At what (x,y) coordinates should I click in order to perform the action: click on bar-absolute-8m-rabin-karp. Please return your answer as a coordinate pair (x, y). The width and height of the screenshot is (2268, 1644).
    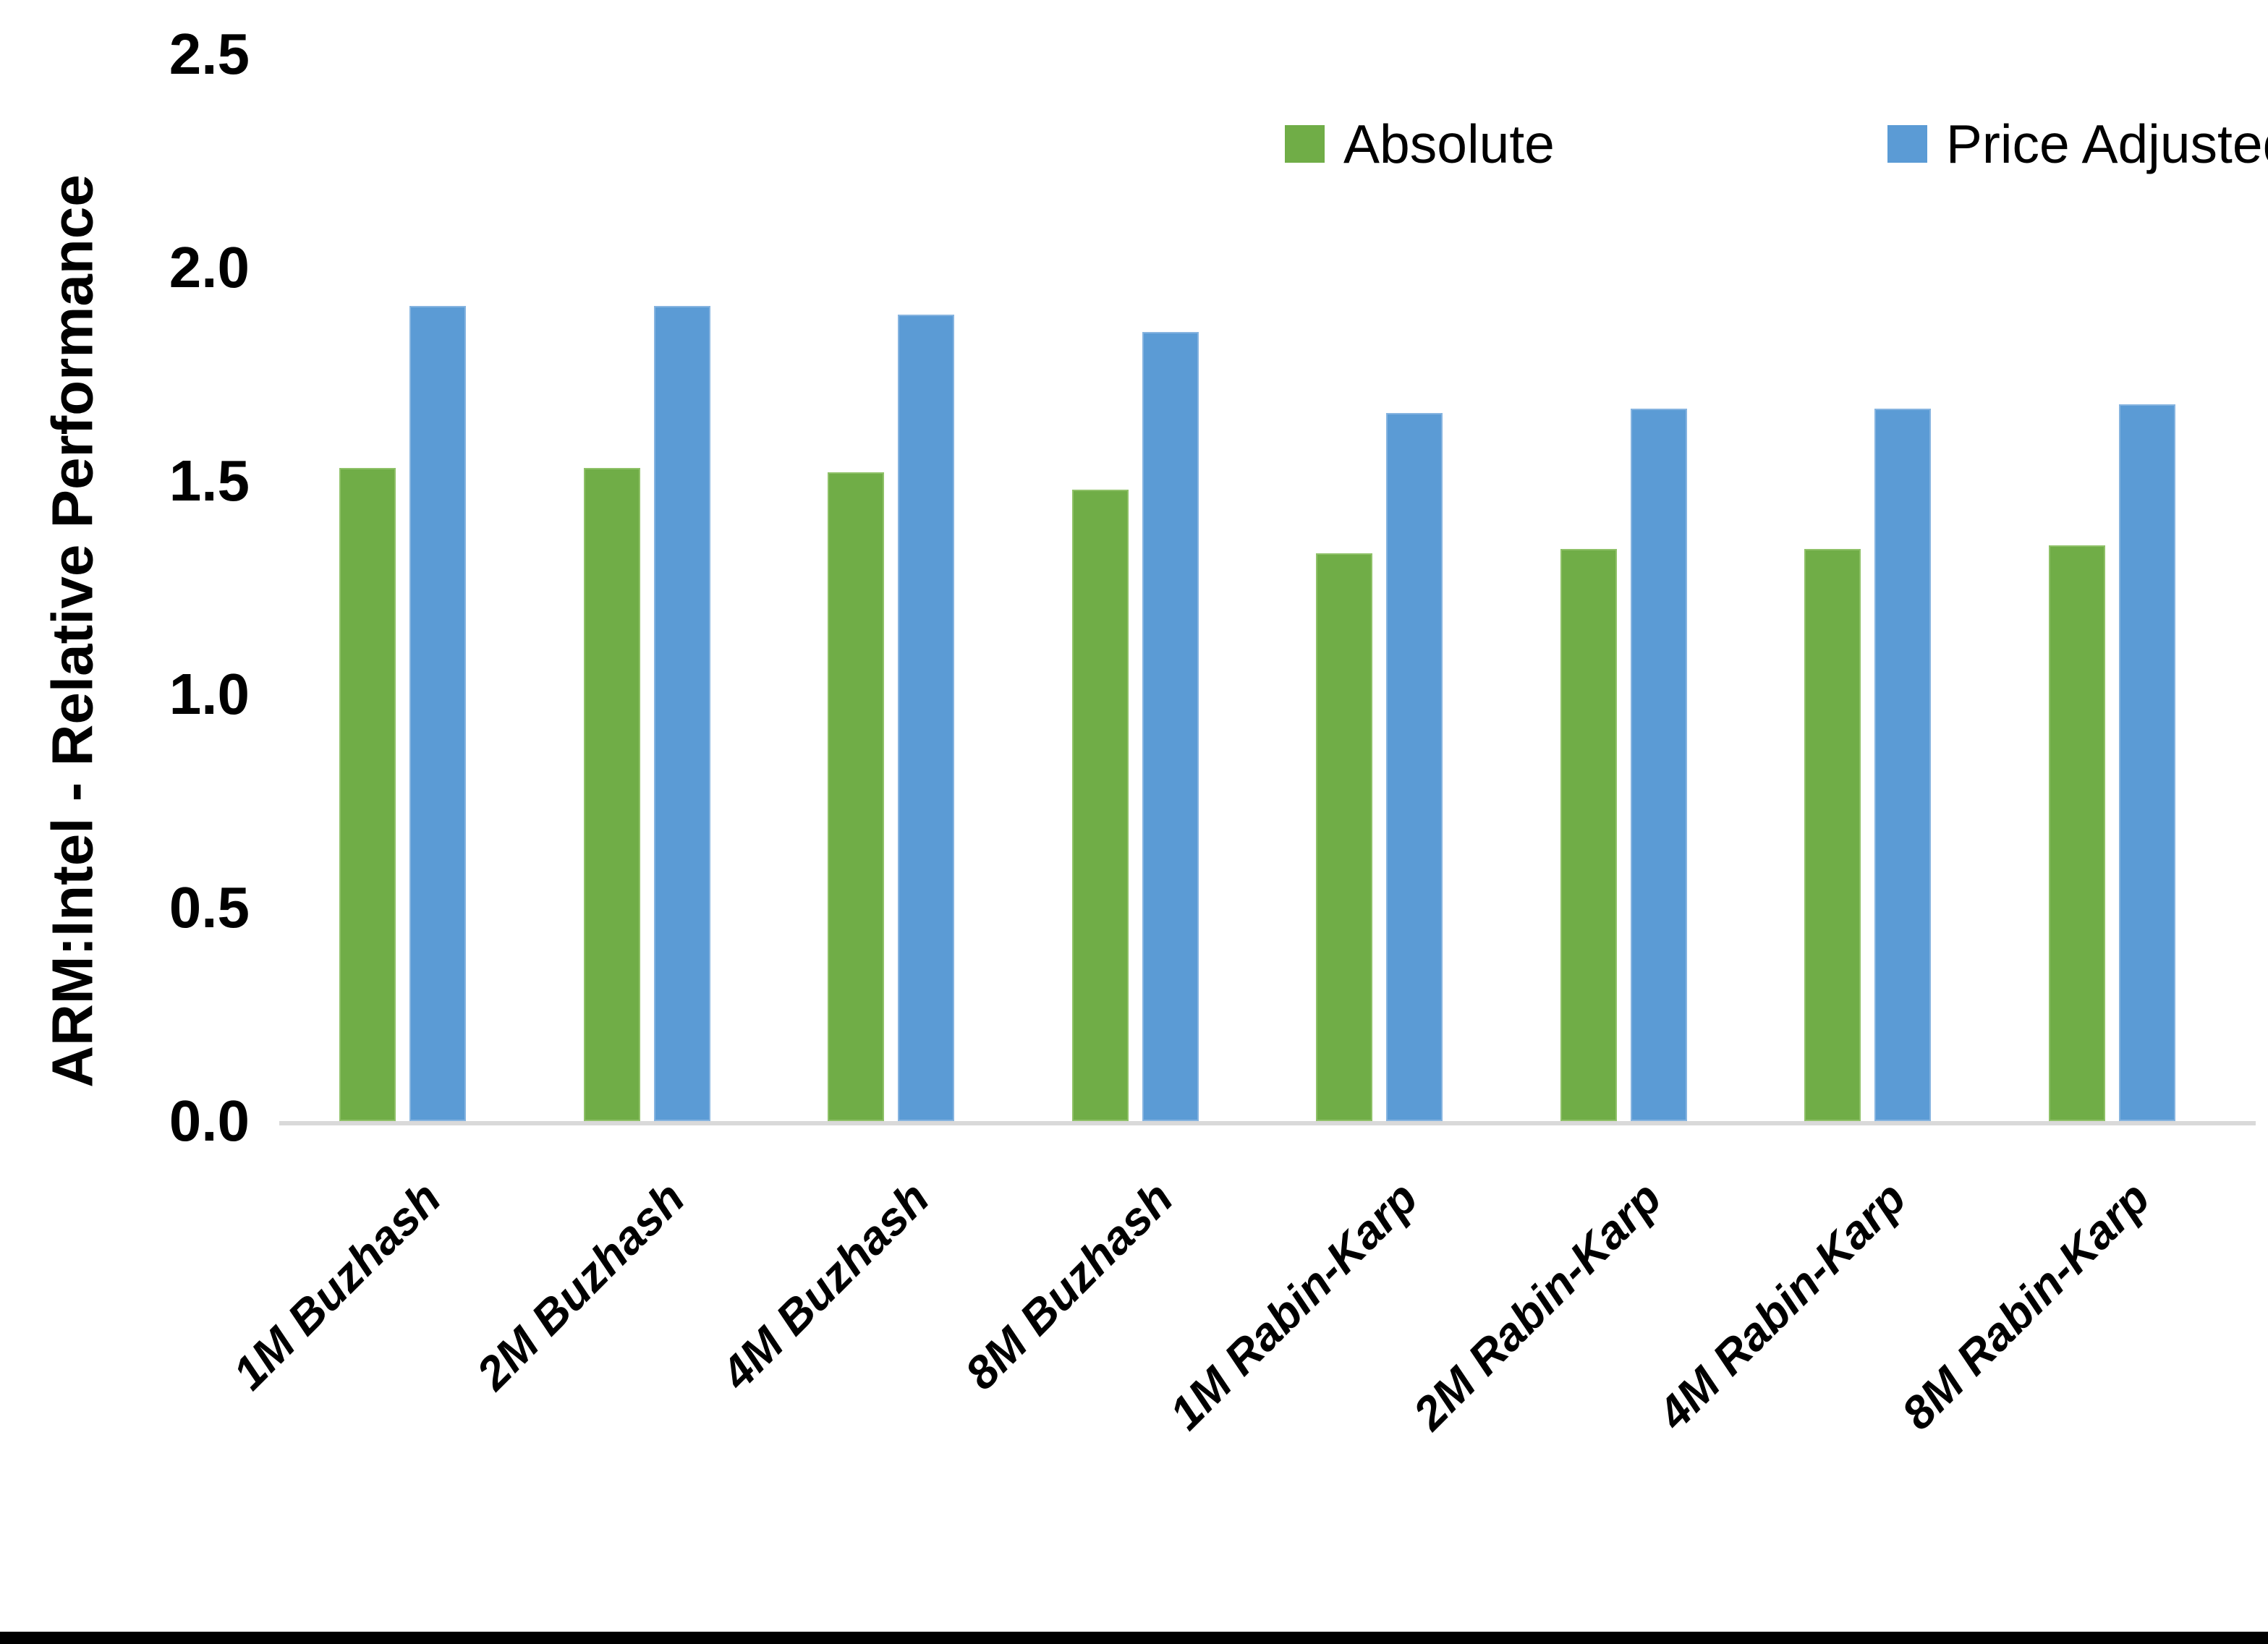
    Looking at the image, I should click on (2076, 833).